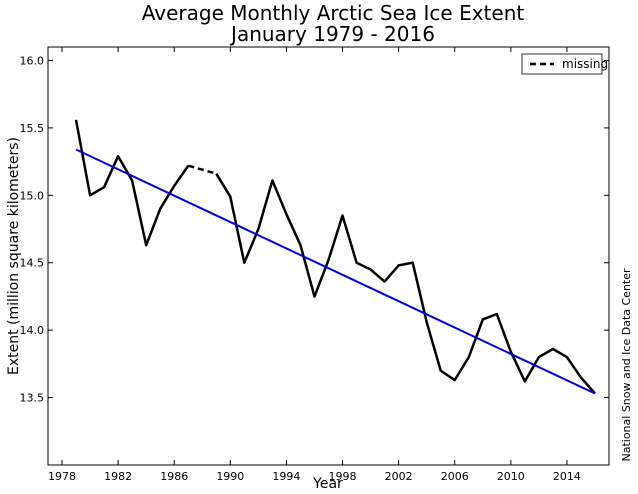 The height and width of the screenshot is (494, 638). What do you see at coordinates (32, 195) in the screenshot?
I see `y-tick-label: 15.0` at bounding box center [32, 195].